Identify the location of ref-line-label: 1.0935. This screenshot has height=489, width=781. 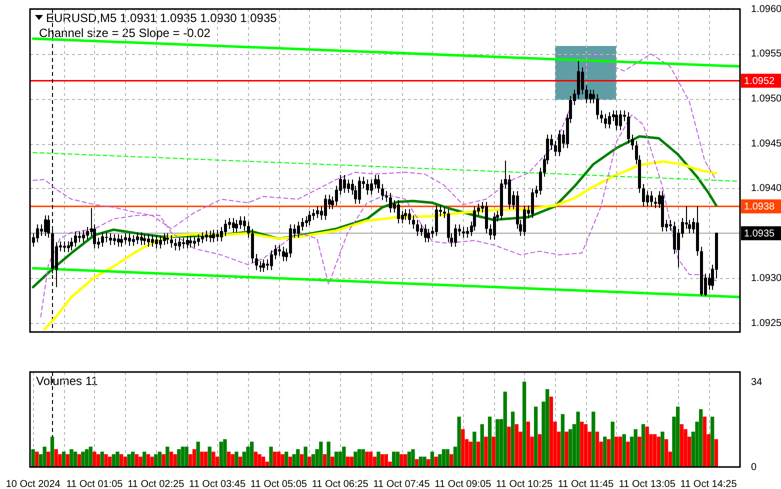
(760, 234).